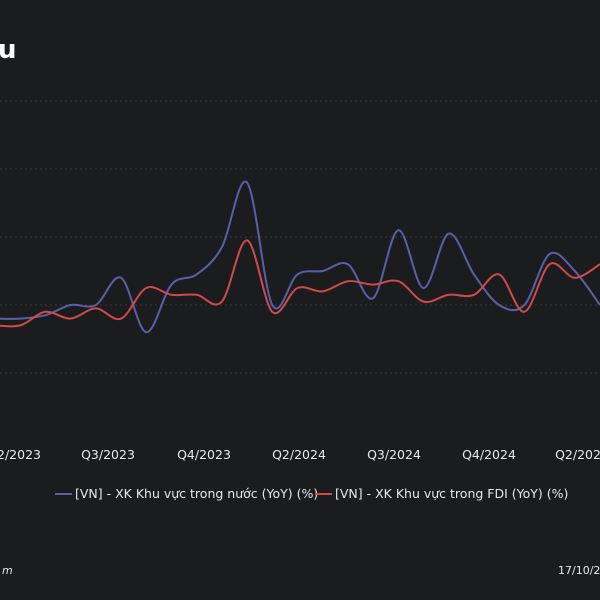 The height and width of the screenshot is (600, 600). I want to click on x-tick-label: Q4/2024, so click(489, 454).